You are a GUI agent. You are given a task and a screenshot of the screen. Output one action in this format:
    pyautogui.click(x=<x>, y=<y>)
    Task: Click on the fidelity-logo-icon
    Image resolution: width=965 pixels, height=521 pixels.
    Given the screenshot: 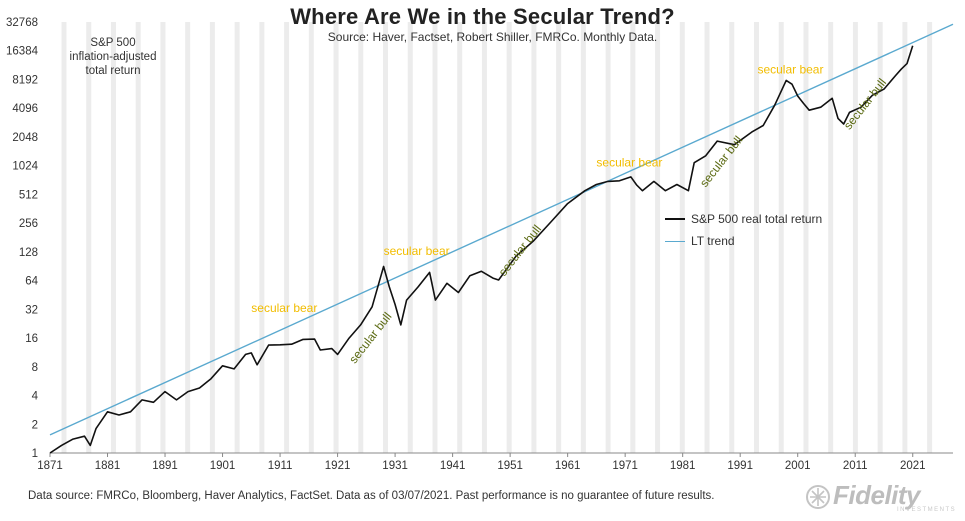 What is the action you would take?
    pyautogui.click(x=818, y=497)
    